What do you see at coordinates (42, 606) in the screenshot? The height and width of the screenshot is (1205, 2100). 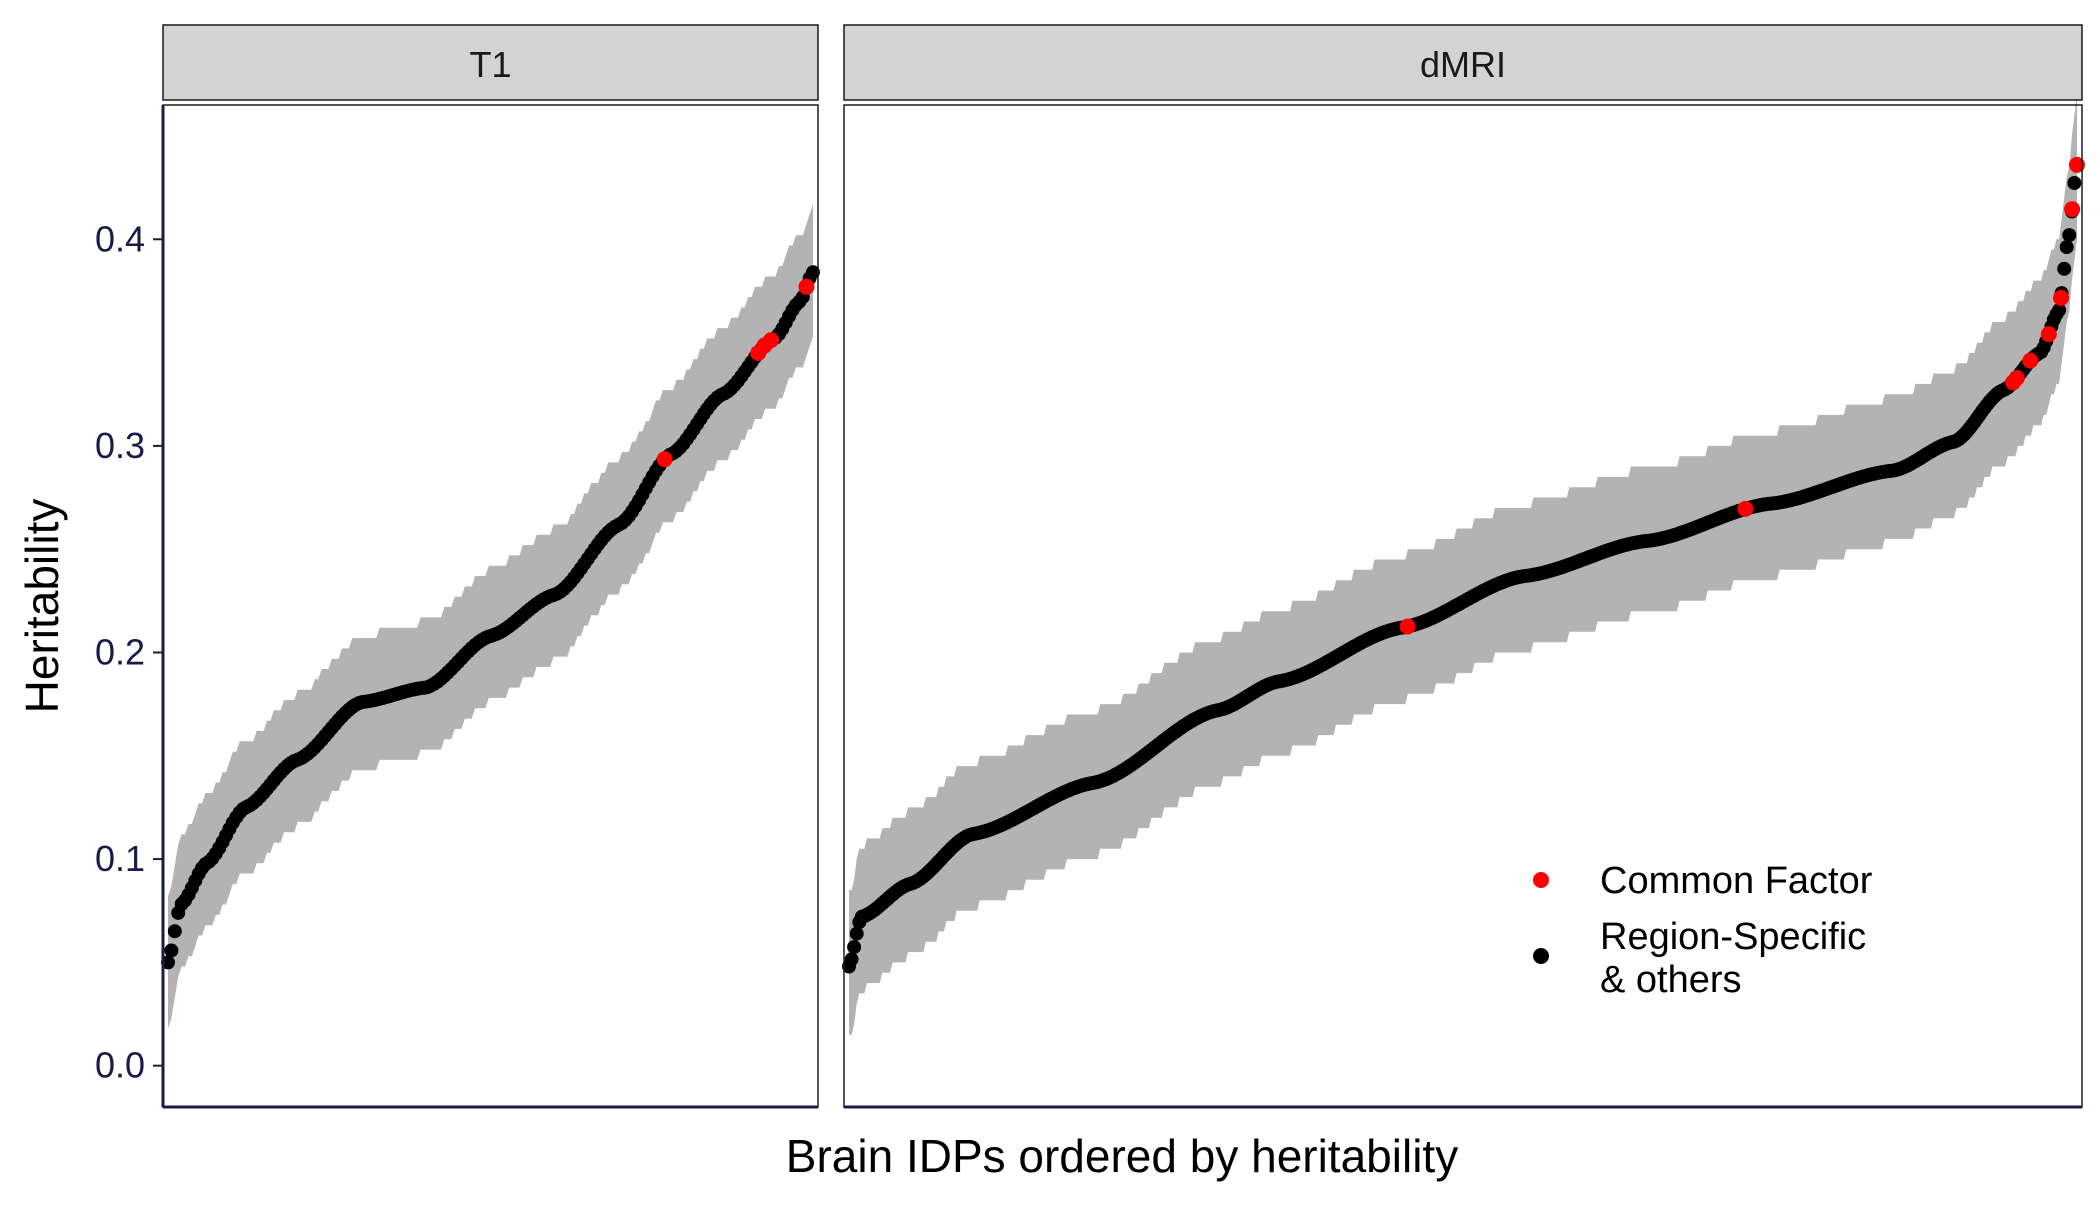 I see `y-axis-title: Heritability` at bounding box center [42, 606].